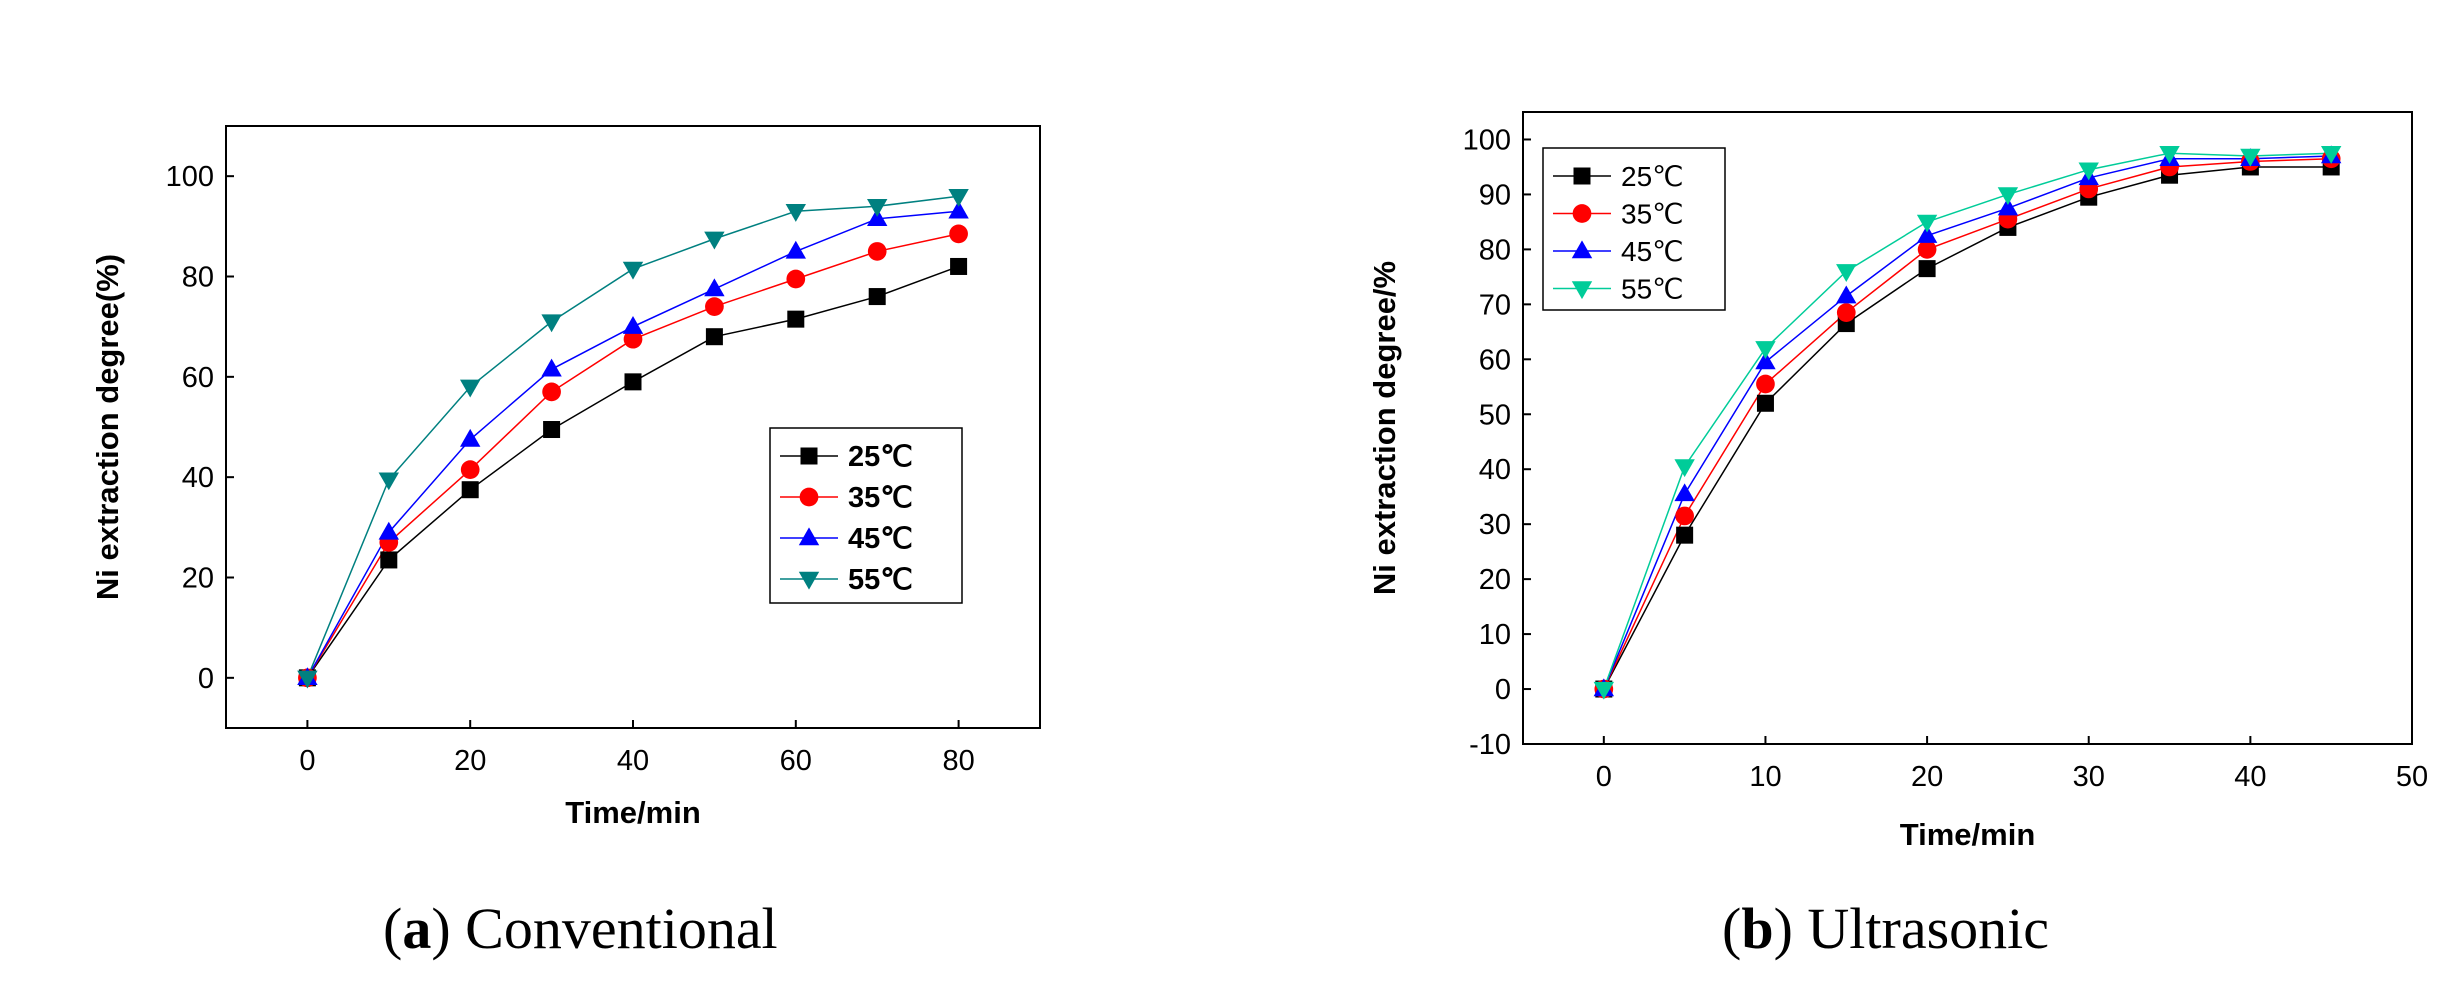  I want to click on x-tick-label: 50, so click(2412, 777).